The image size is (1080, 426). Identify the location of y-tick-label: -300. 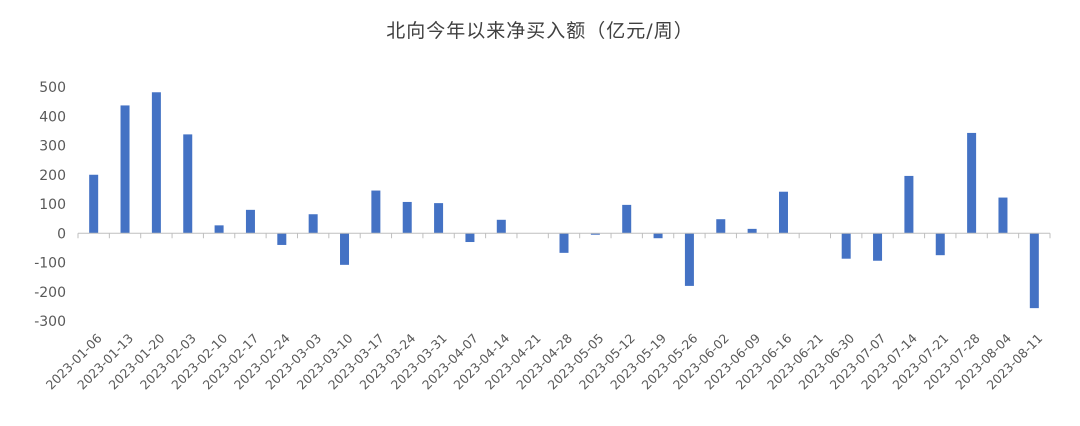
(50, 322).